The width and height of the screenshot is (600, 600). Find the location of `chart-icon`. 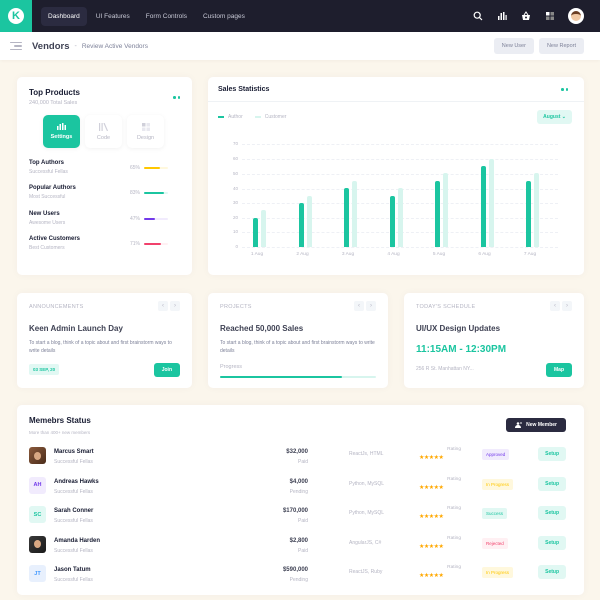

chart-icon is located at coordinates (502, 16).